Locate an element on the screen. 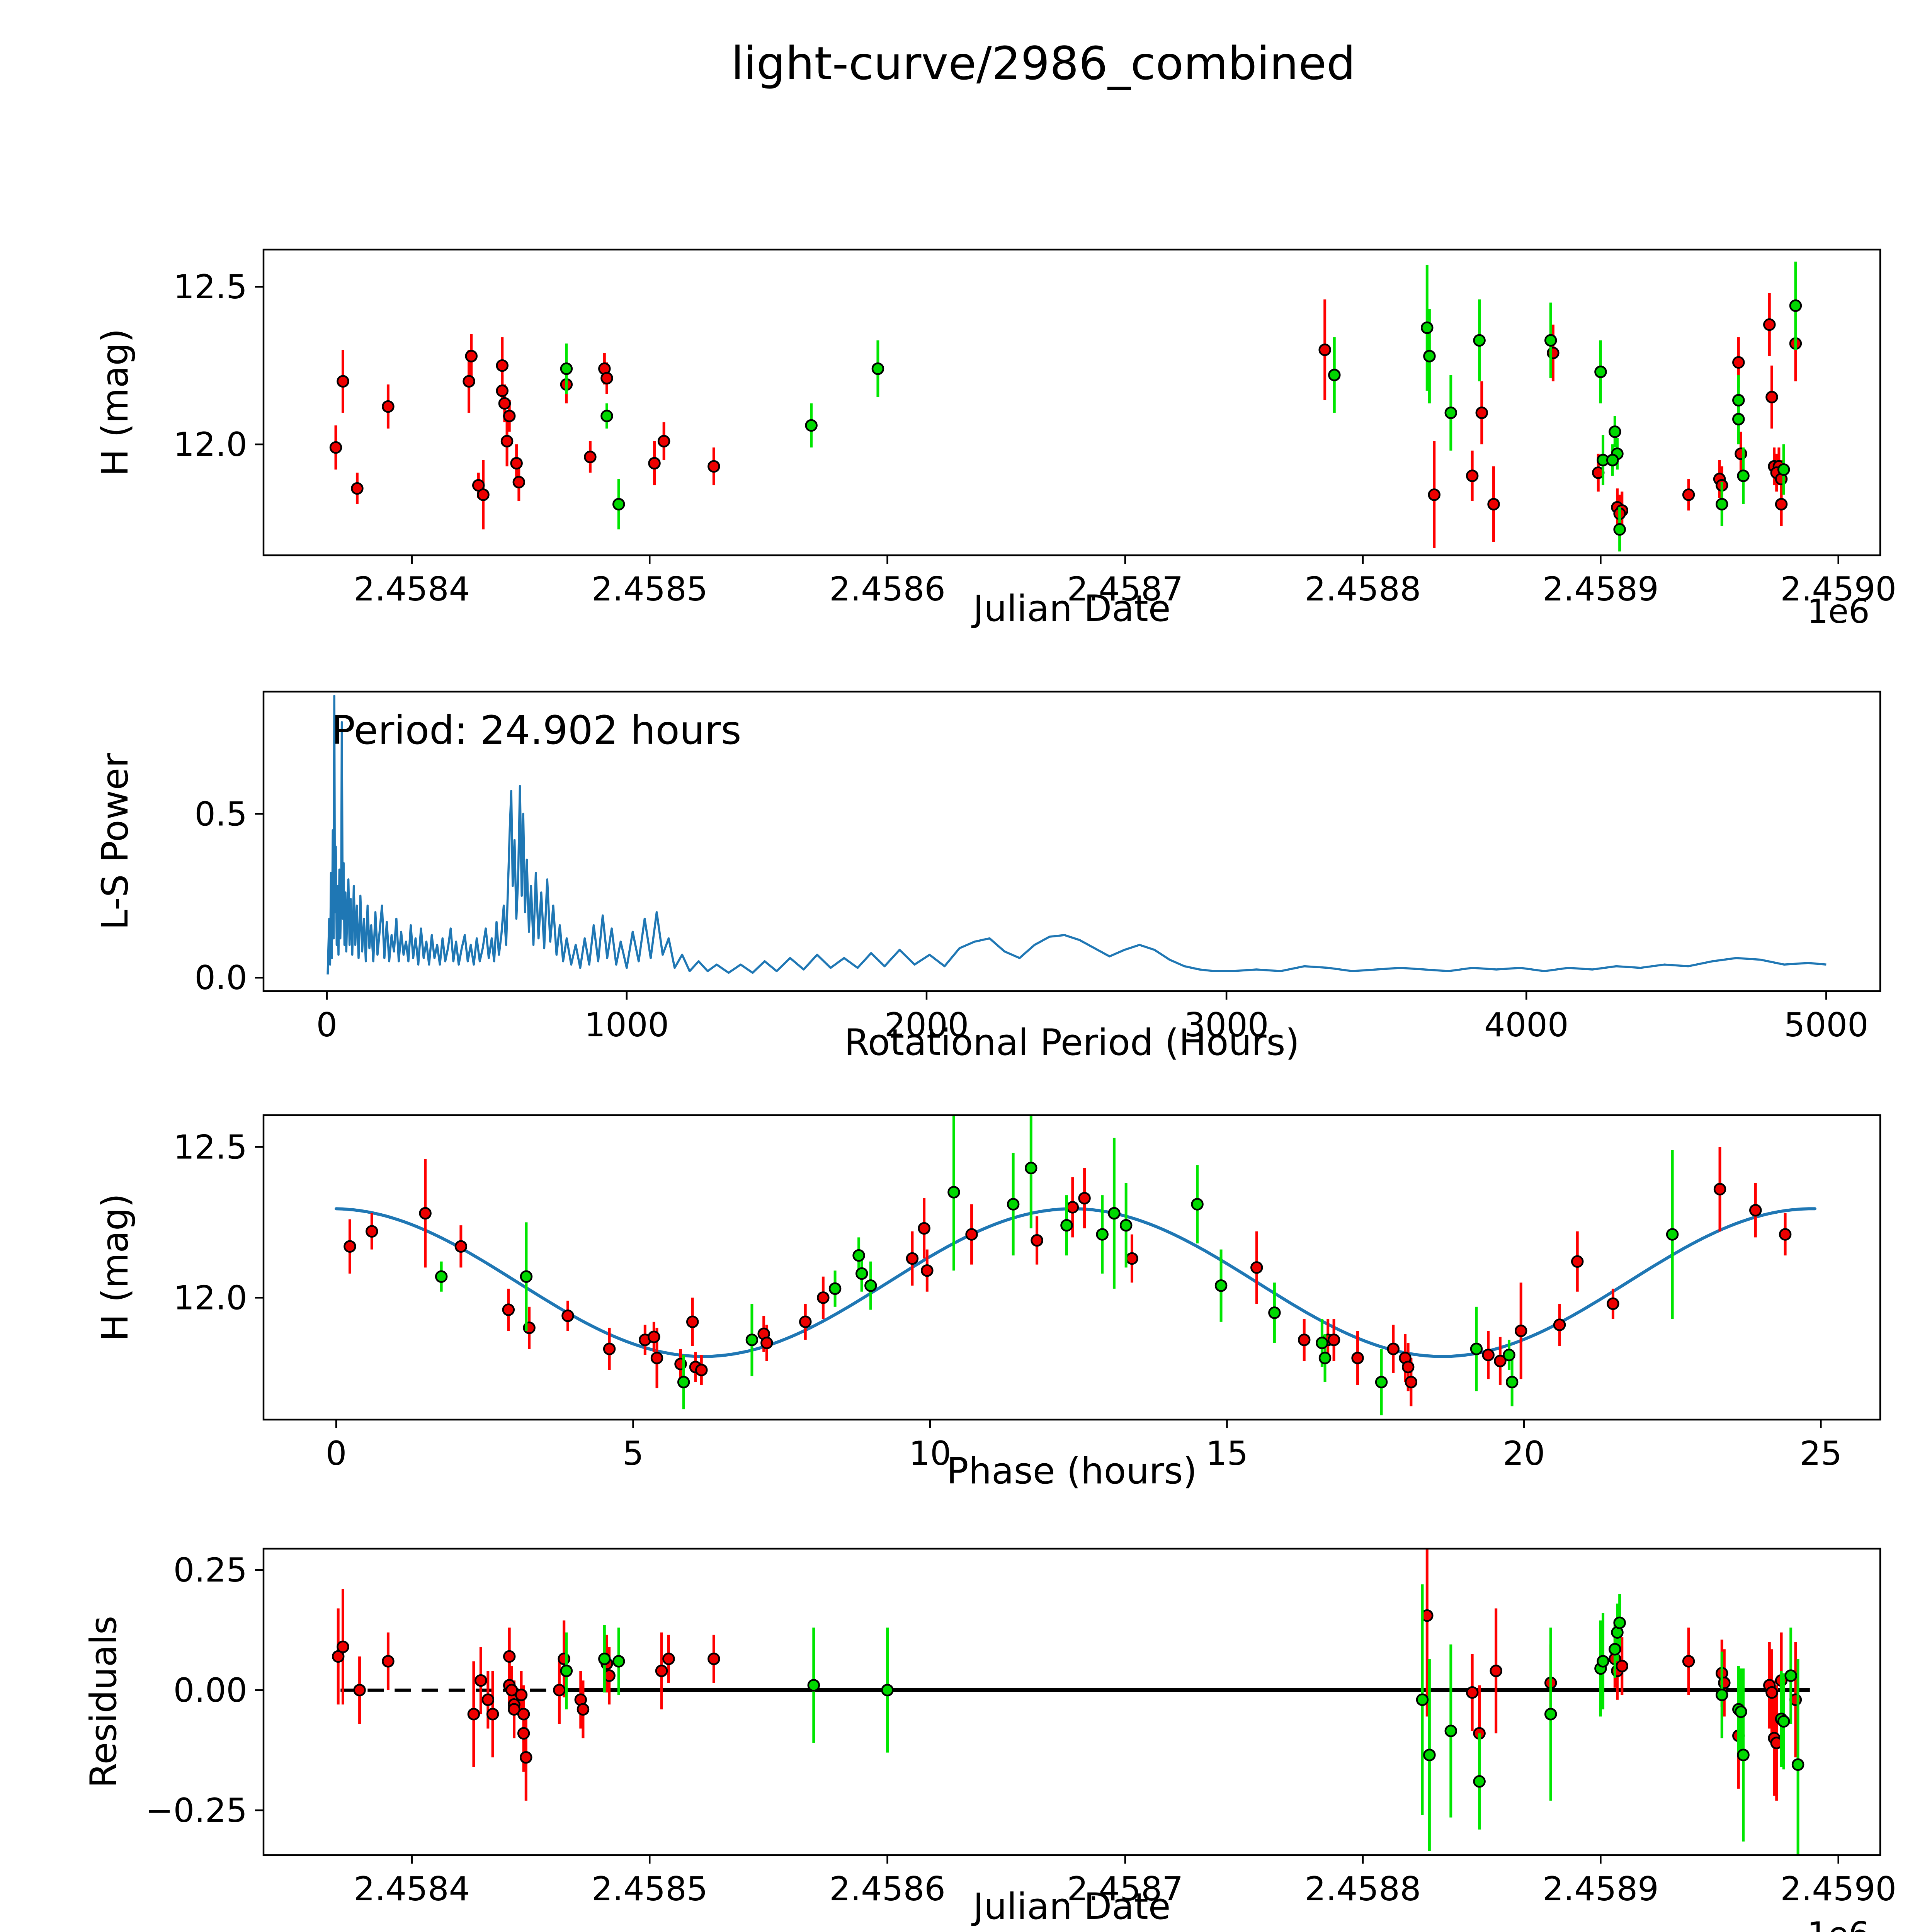  x-tick-label: 2.4584 is located at coordinates (412, 589).